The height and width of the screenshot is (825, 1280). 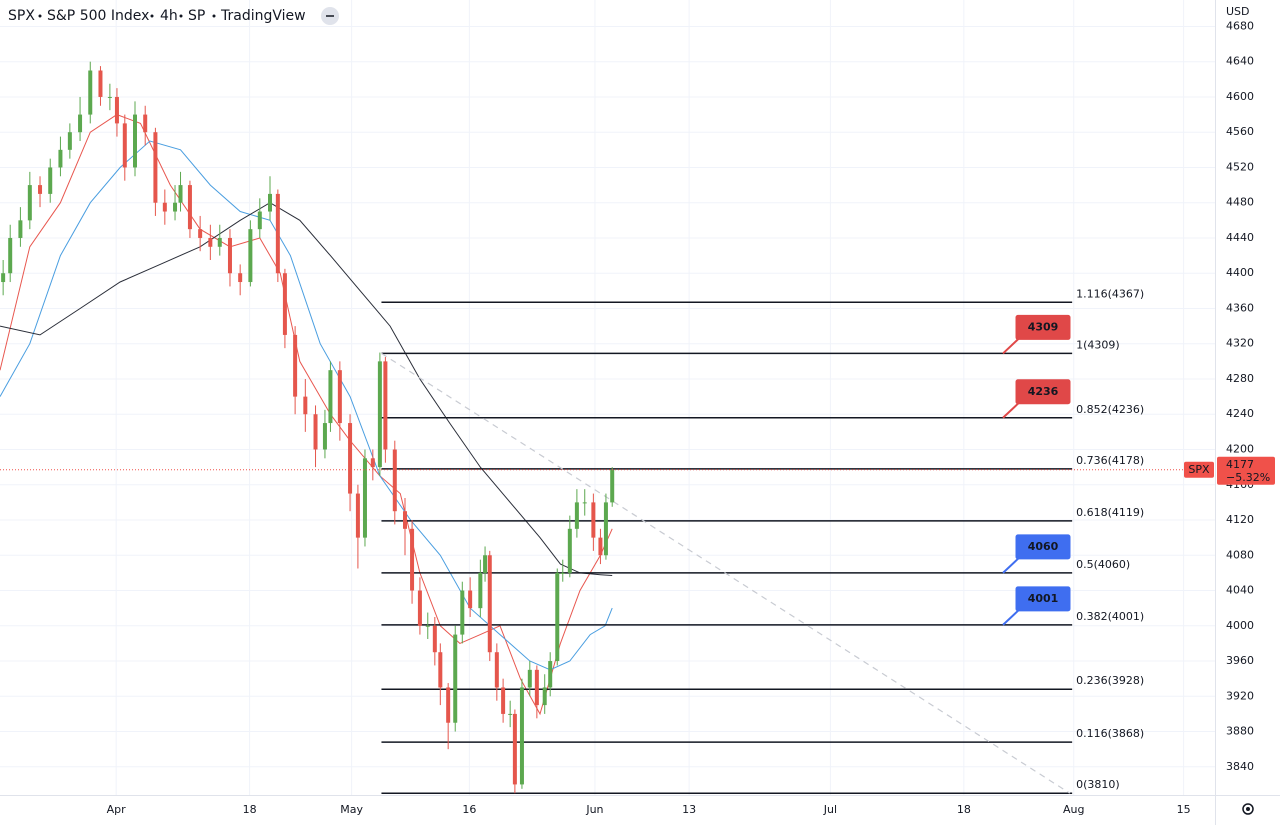 What do you see at coordinates (1240, 378) in the screenshot?
I see `y-tick-label: 4280` at bounding box center [1240, 378].